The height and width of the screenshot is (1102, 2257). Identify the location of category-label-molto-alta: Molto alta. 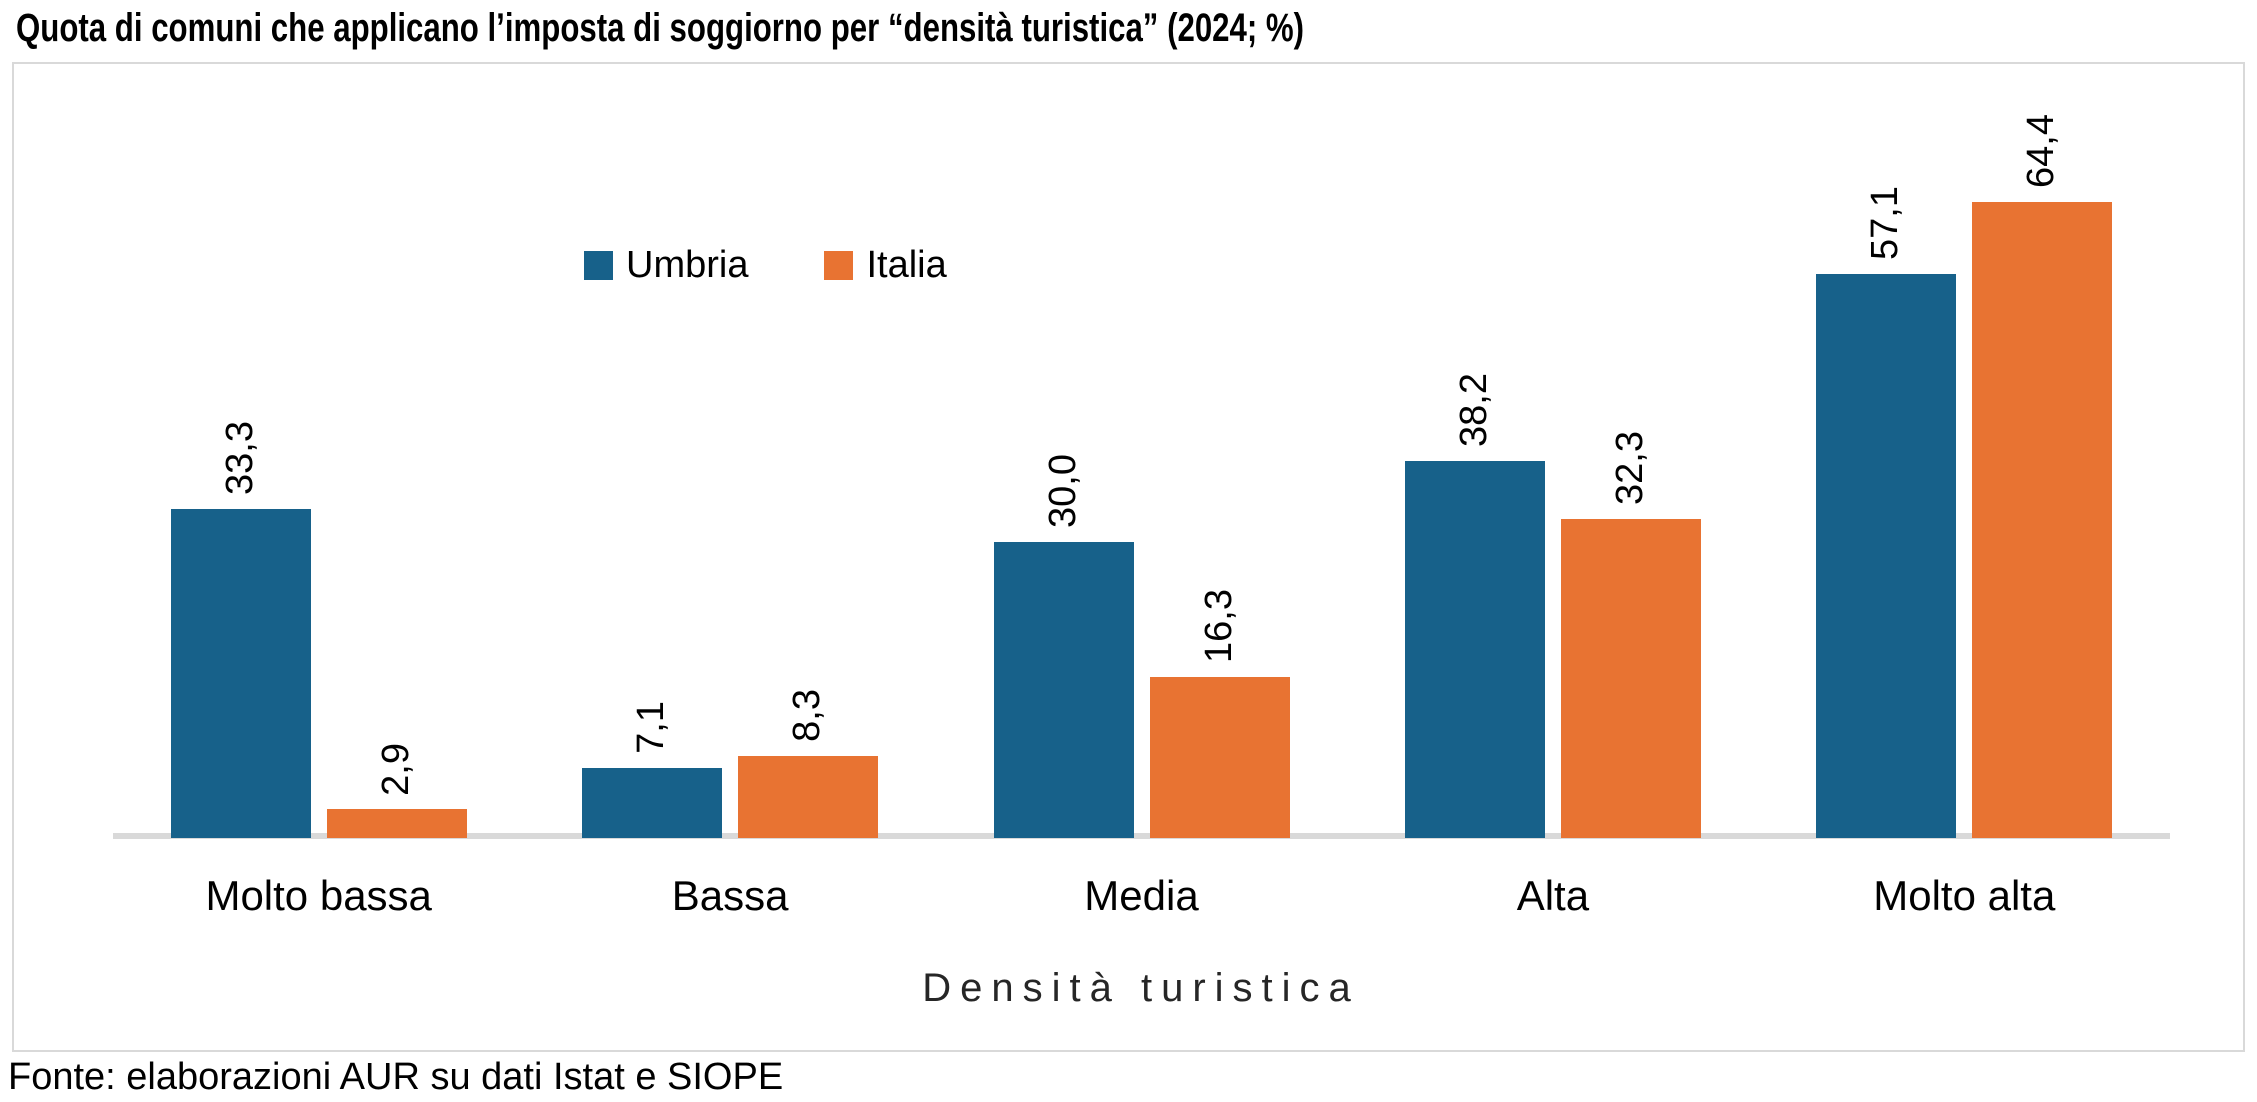
(1964, 895).